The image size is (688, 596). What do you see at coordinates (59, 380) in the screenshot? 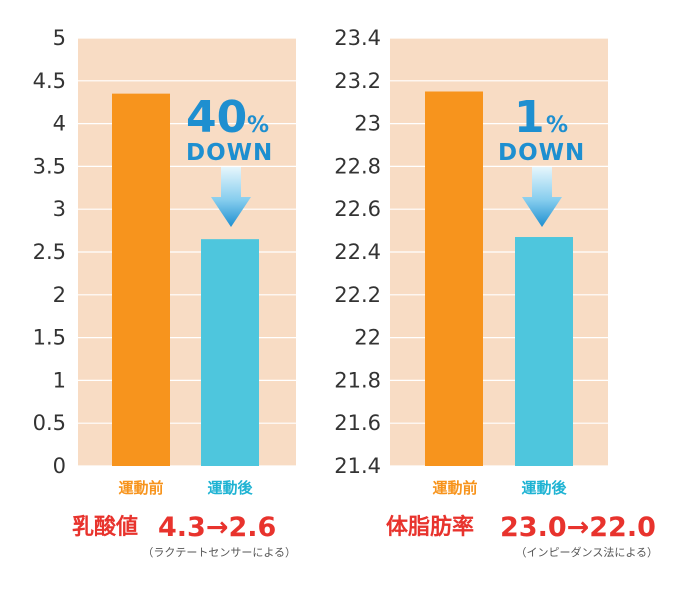
I see `y-tick-label: 1` at bounding box center [59, 380].